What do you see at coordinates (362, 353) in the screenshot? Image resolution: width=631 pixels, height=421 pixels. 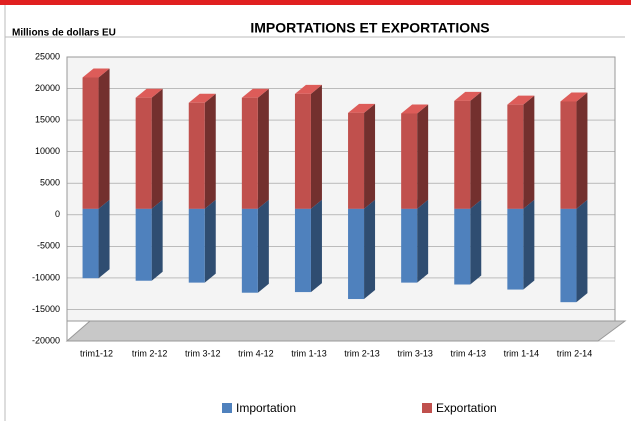 I see `x-tick-label: trim 2-13` at bounding box center [362, 353].